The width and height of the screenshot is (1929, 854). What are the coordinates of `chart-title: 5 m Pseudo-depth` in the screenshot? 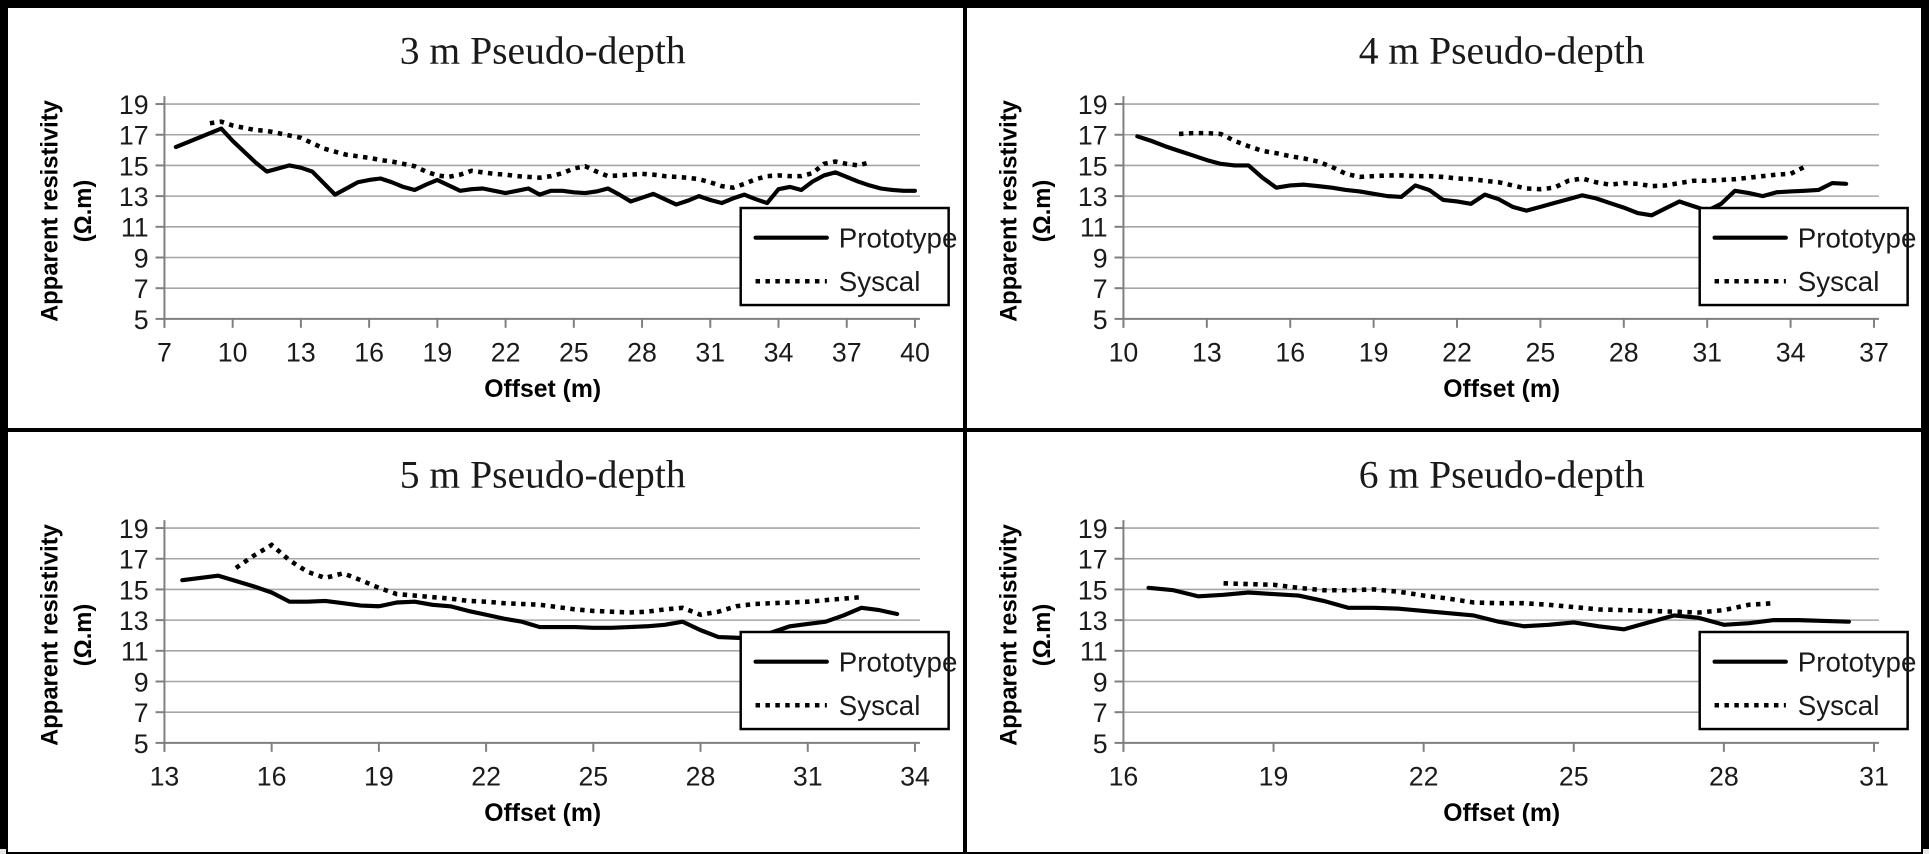 It's located at (543, 474).